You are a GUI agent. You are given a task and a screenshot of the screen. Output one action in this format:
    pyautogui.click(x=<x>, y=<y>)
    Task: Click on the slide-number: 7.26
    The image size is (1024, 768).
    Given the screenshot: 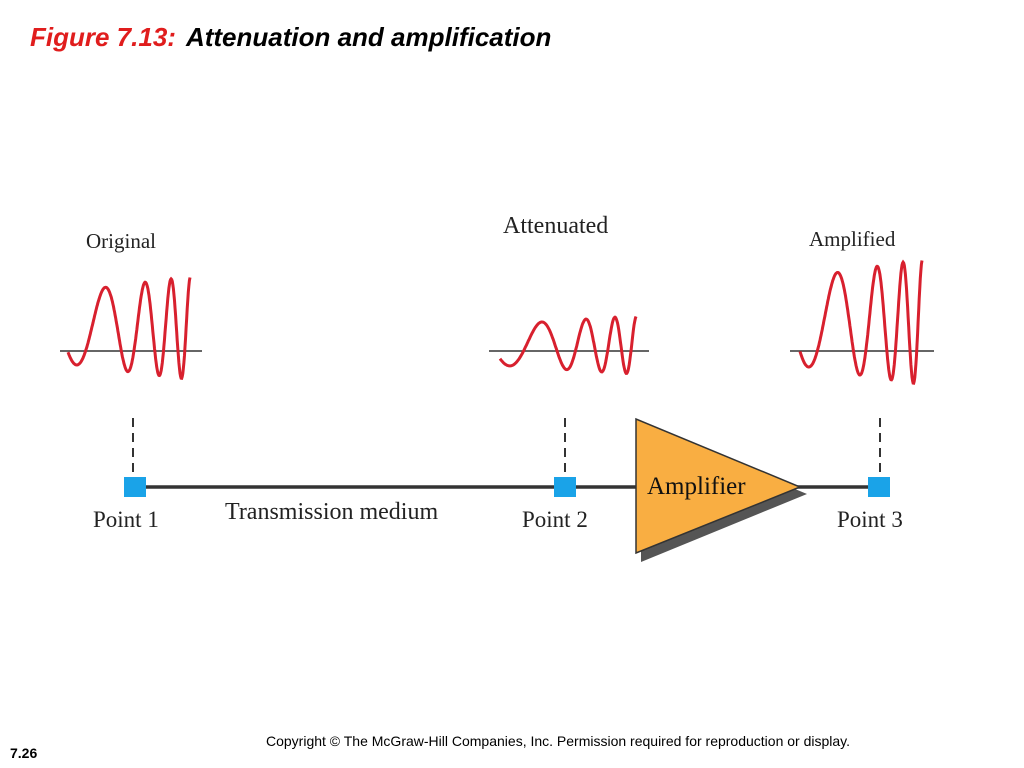 What is the action you would take?
    pyautogui.click(x=24, y=753)
    